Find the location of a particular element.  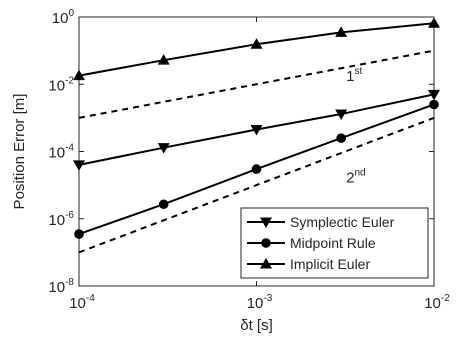

order-annotation-1: 1st is located at coordinates (354, 75).